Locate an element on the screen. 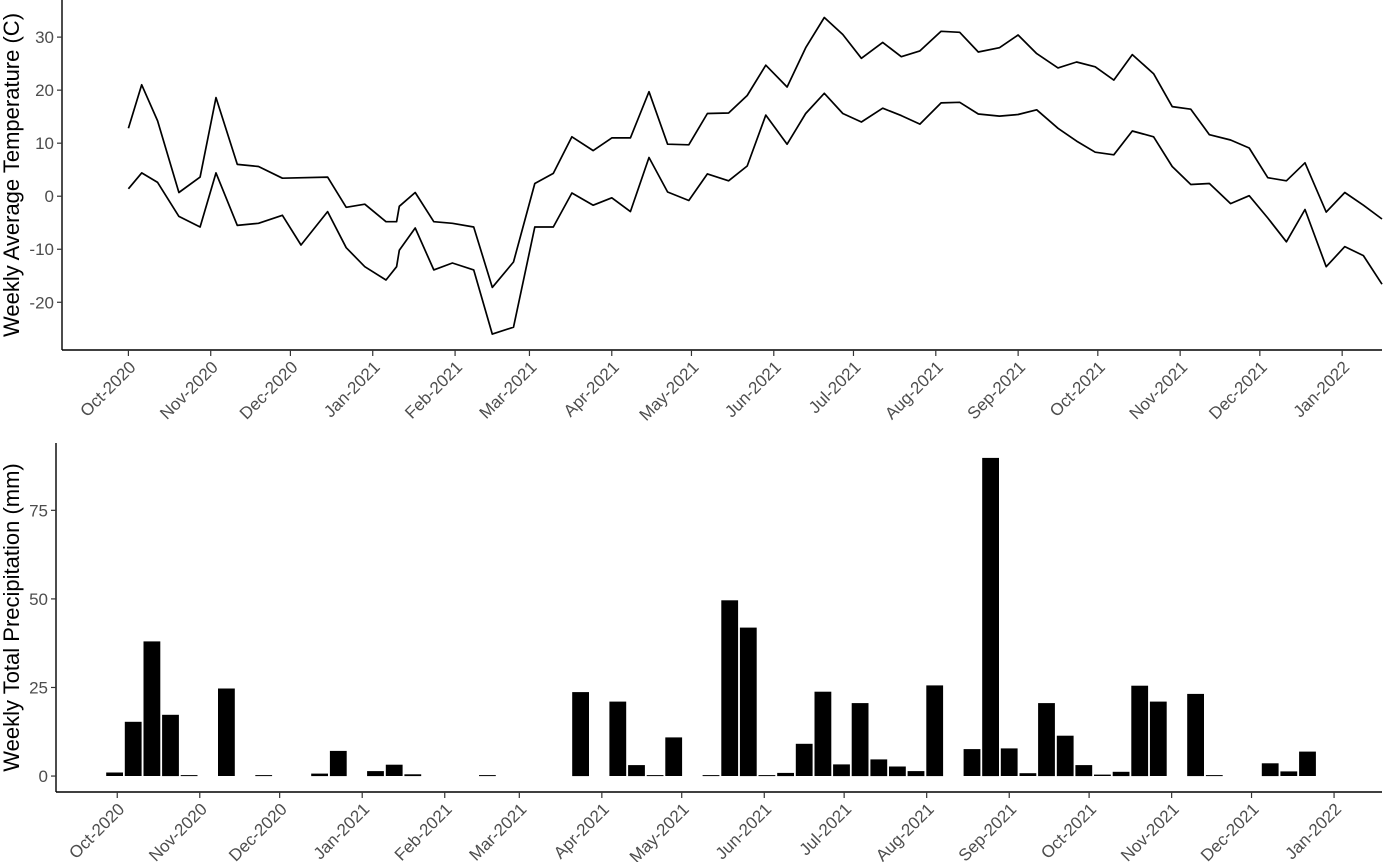  y-tick-label: 25 is located at coordinates (38, 687).